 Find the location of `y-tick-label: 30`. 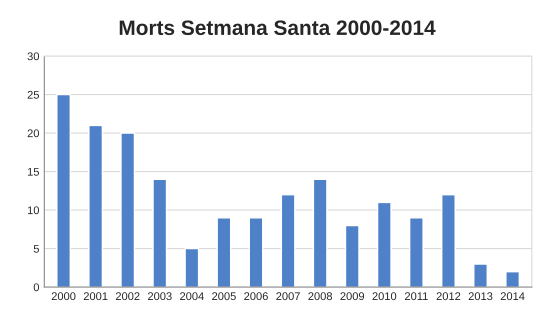

y-tick-label: 30 is located at coordinates (34, 56).